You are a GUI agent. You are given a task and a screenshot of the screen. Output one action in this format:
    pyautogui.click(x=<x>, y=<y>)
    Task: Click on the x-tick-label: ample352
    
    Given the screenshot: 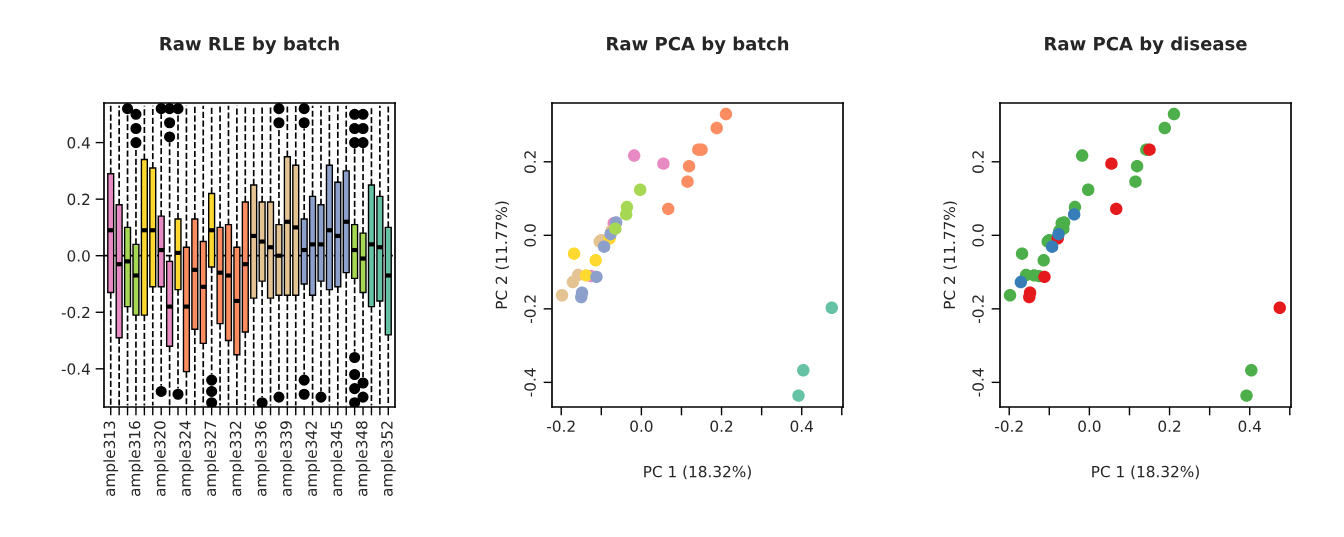 What is the action you would take?
    pyautogui.click(x=388, y=459)
    